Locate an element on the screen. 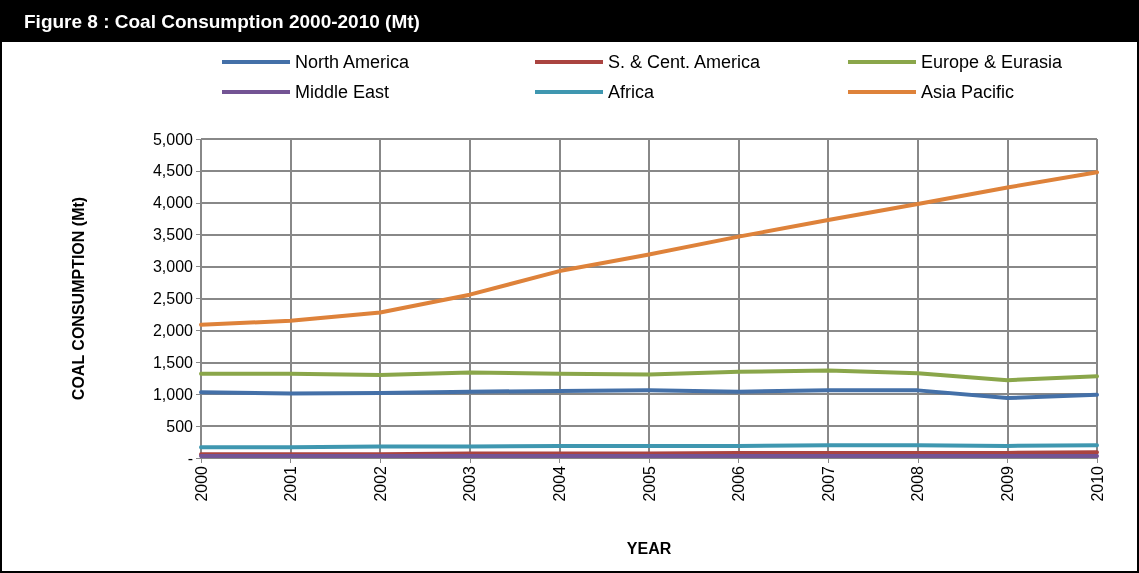 The height and width of the screenshot is (573, 1139). legend-label: North America is located at coordinates (353, 62).